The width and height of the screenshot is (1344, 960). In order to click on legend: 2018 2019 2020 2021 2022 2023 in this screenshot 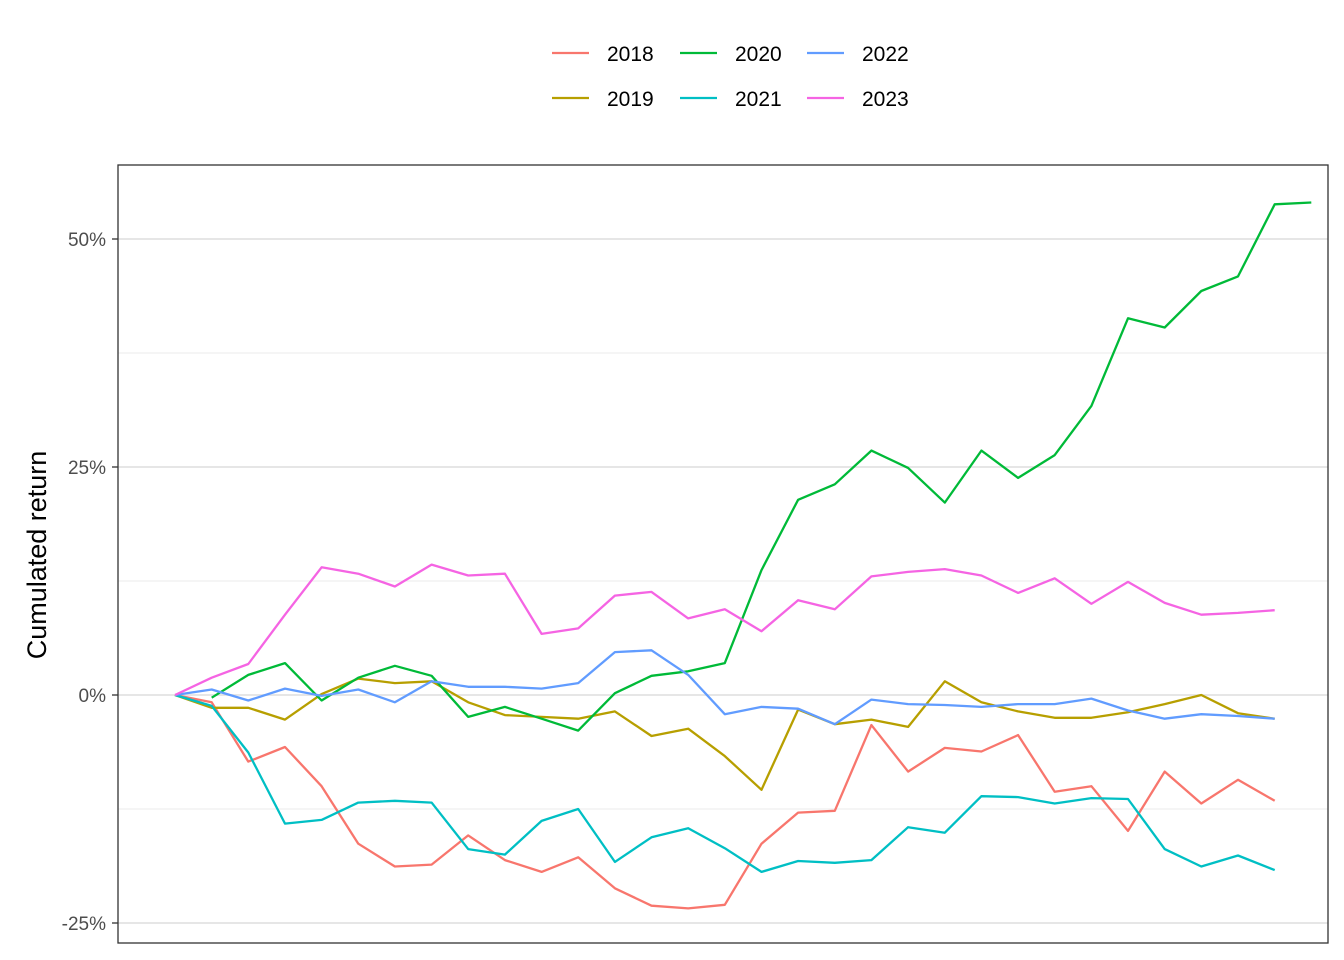, I will do `click(730, 77)`.